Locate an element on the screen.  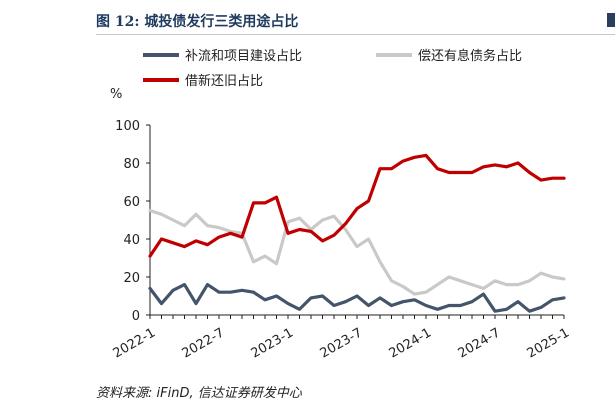
y-tick-label: 20 is located at coordinates (131, 278).